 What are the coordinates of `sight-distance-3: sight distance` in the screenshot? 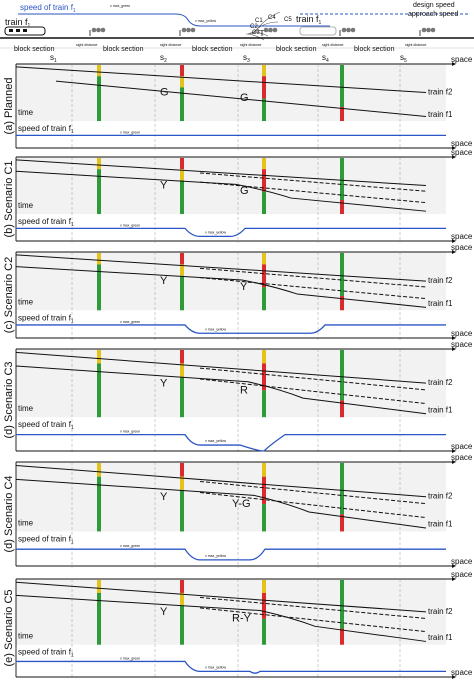 It's located at (250, 45).